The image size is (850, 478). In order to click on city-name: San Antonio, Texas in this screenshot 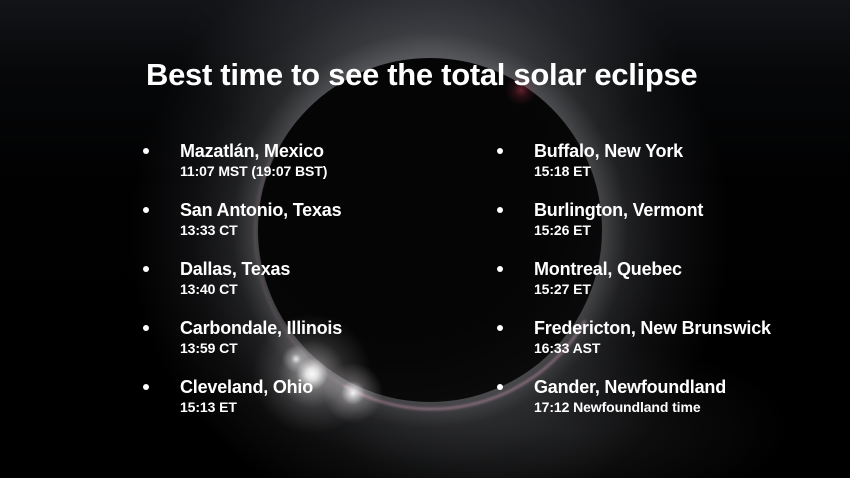, I will do `click(261, 210)`.